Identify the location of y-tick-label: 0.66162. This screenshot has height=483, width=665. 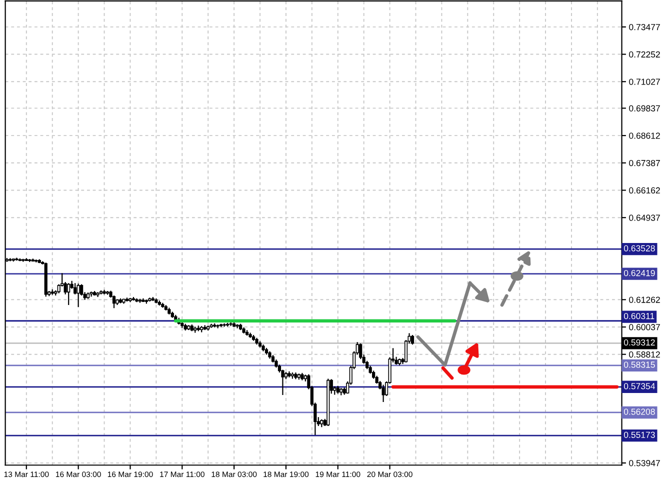
(644, 190).